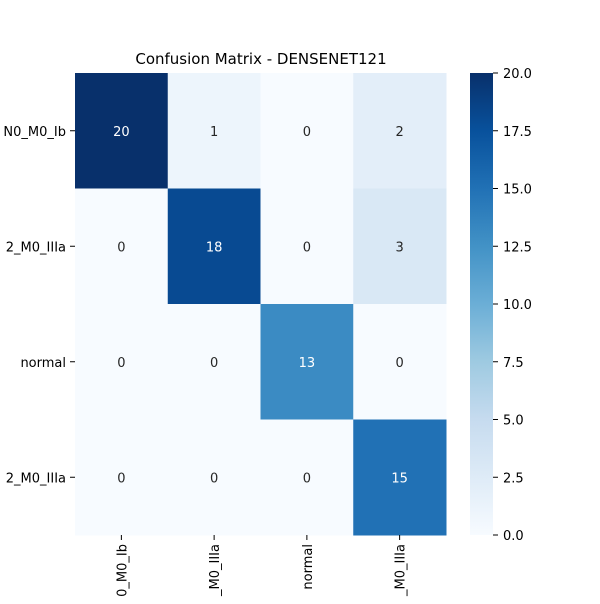 Image resolution: width=600 pixels, height=604 pixels. Describe the element at coordinates (34, 132) in the screenshot. I see `y-tick-label: N0_M0_Ib` at that location.